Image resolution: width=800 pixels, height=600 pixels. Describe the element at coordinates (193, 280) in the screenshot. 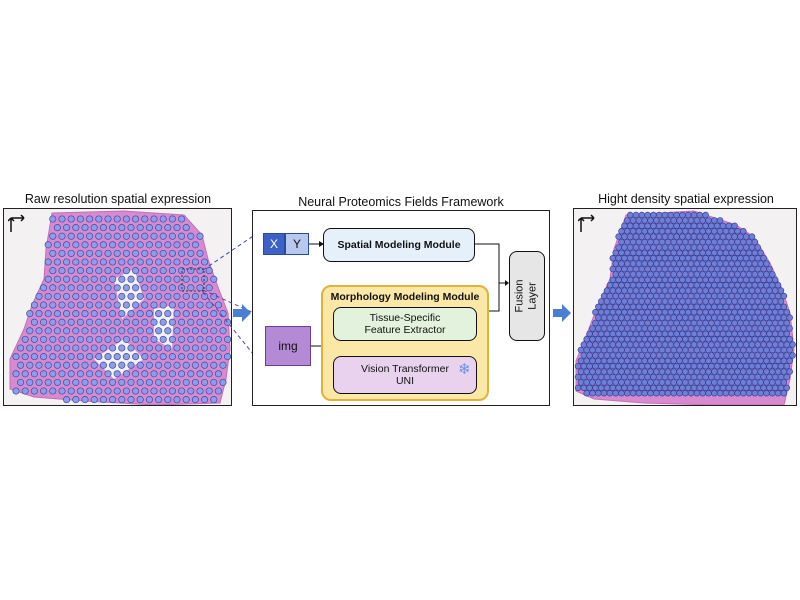

I see `zoom-region-box` at that location.